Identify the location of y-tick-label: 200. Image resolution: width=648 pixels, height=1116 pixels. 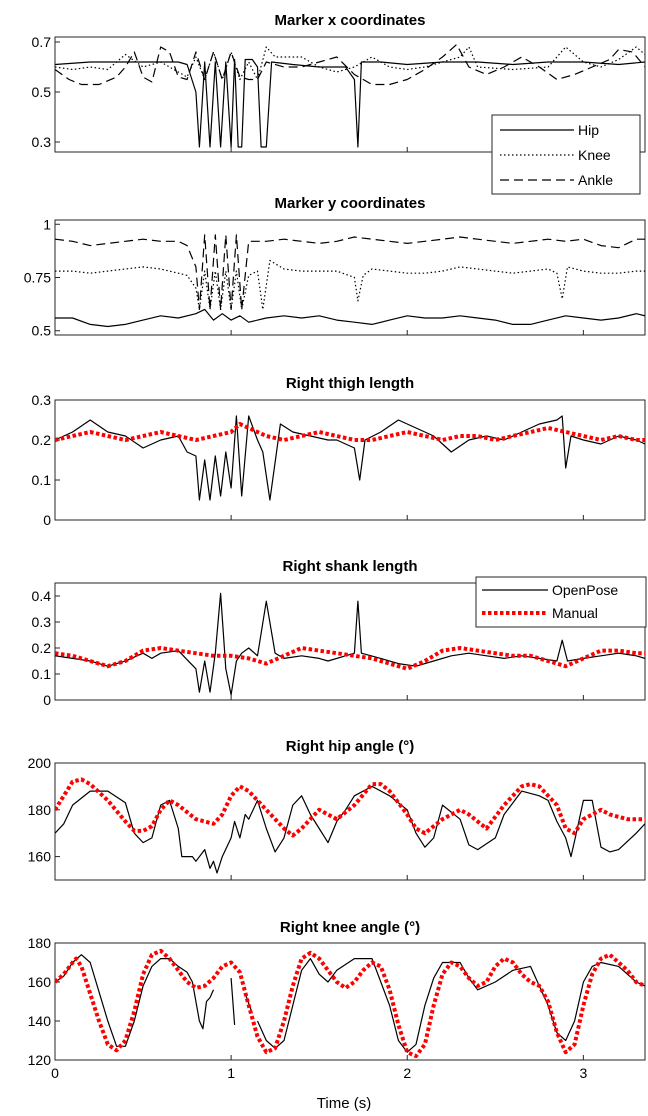
(40, 763).